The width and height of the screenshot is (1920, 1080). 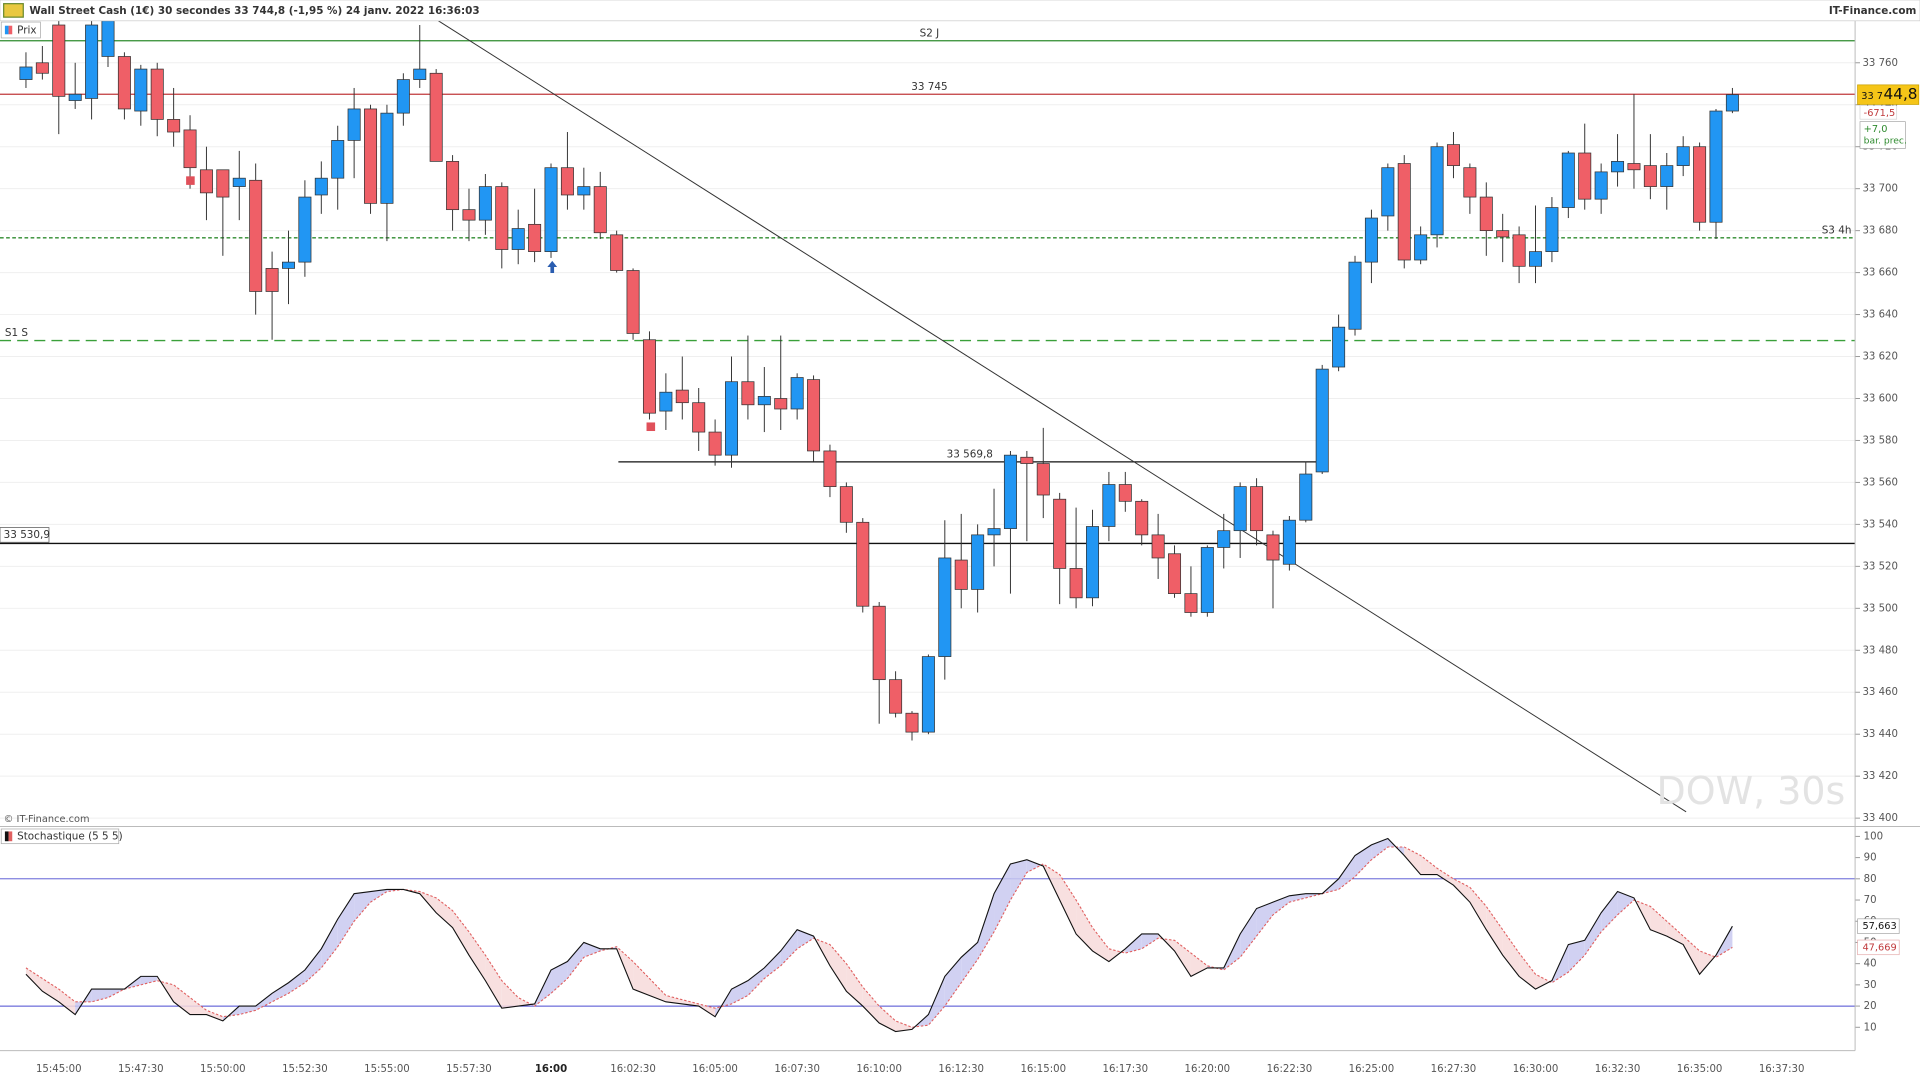 What do you see at coordinates (1870, 1006) in the screenshot?
I see `y-tick-label: 20` at bounding box center [1870, 1006].